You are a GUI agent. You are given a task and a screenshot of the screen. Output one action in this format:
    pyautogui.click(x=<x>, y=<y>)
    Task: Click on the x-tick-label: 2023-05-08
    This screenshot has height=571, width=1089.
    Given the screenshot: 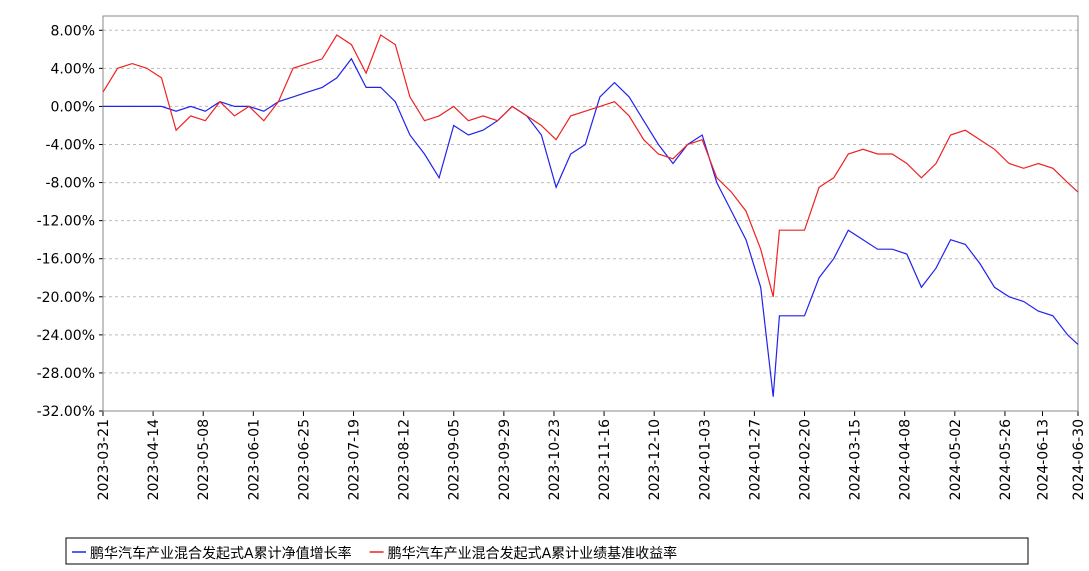 What is the action you would take?
    pyautogui.click(x=204, y=459)
    